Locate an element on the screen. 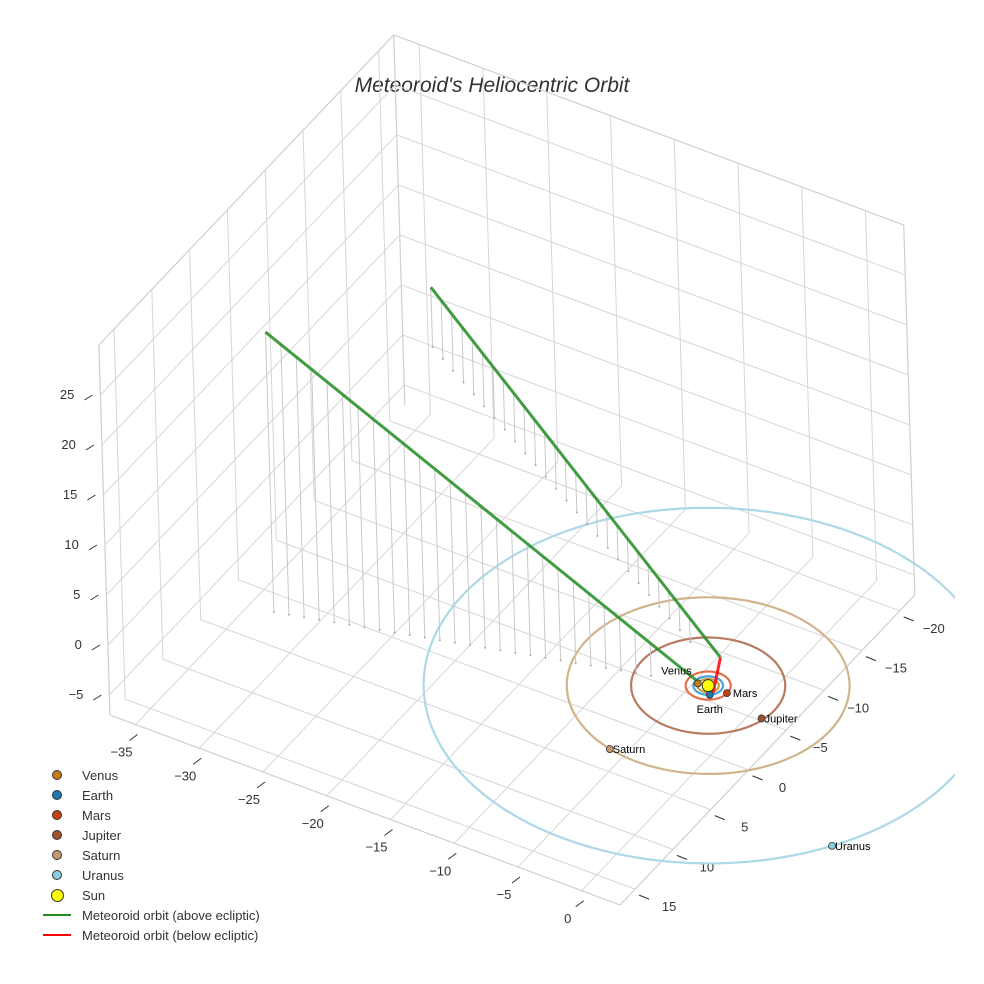  legend-item-venus: Venus is located at coordinates (150, 775).